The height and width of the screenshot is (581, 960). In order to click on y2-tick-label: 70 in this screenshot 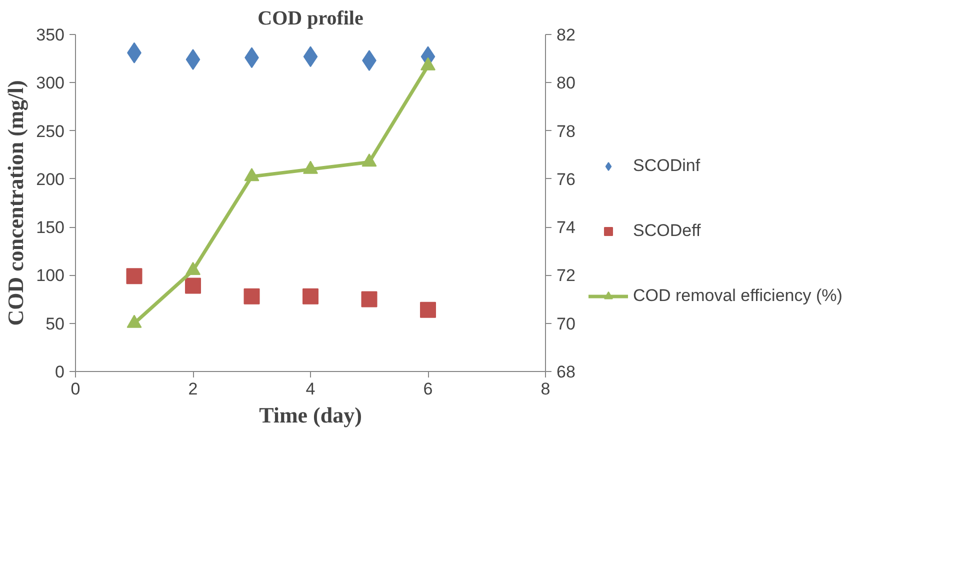, I will do `click(566, 324)`.